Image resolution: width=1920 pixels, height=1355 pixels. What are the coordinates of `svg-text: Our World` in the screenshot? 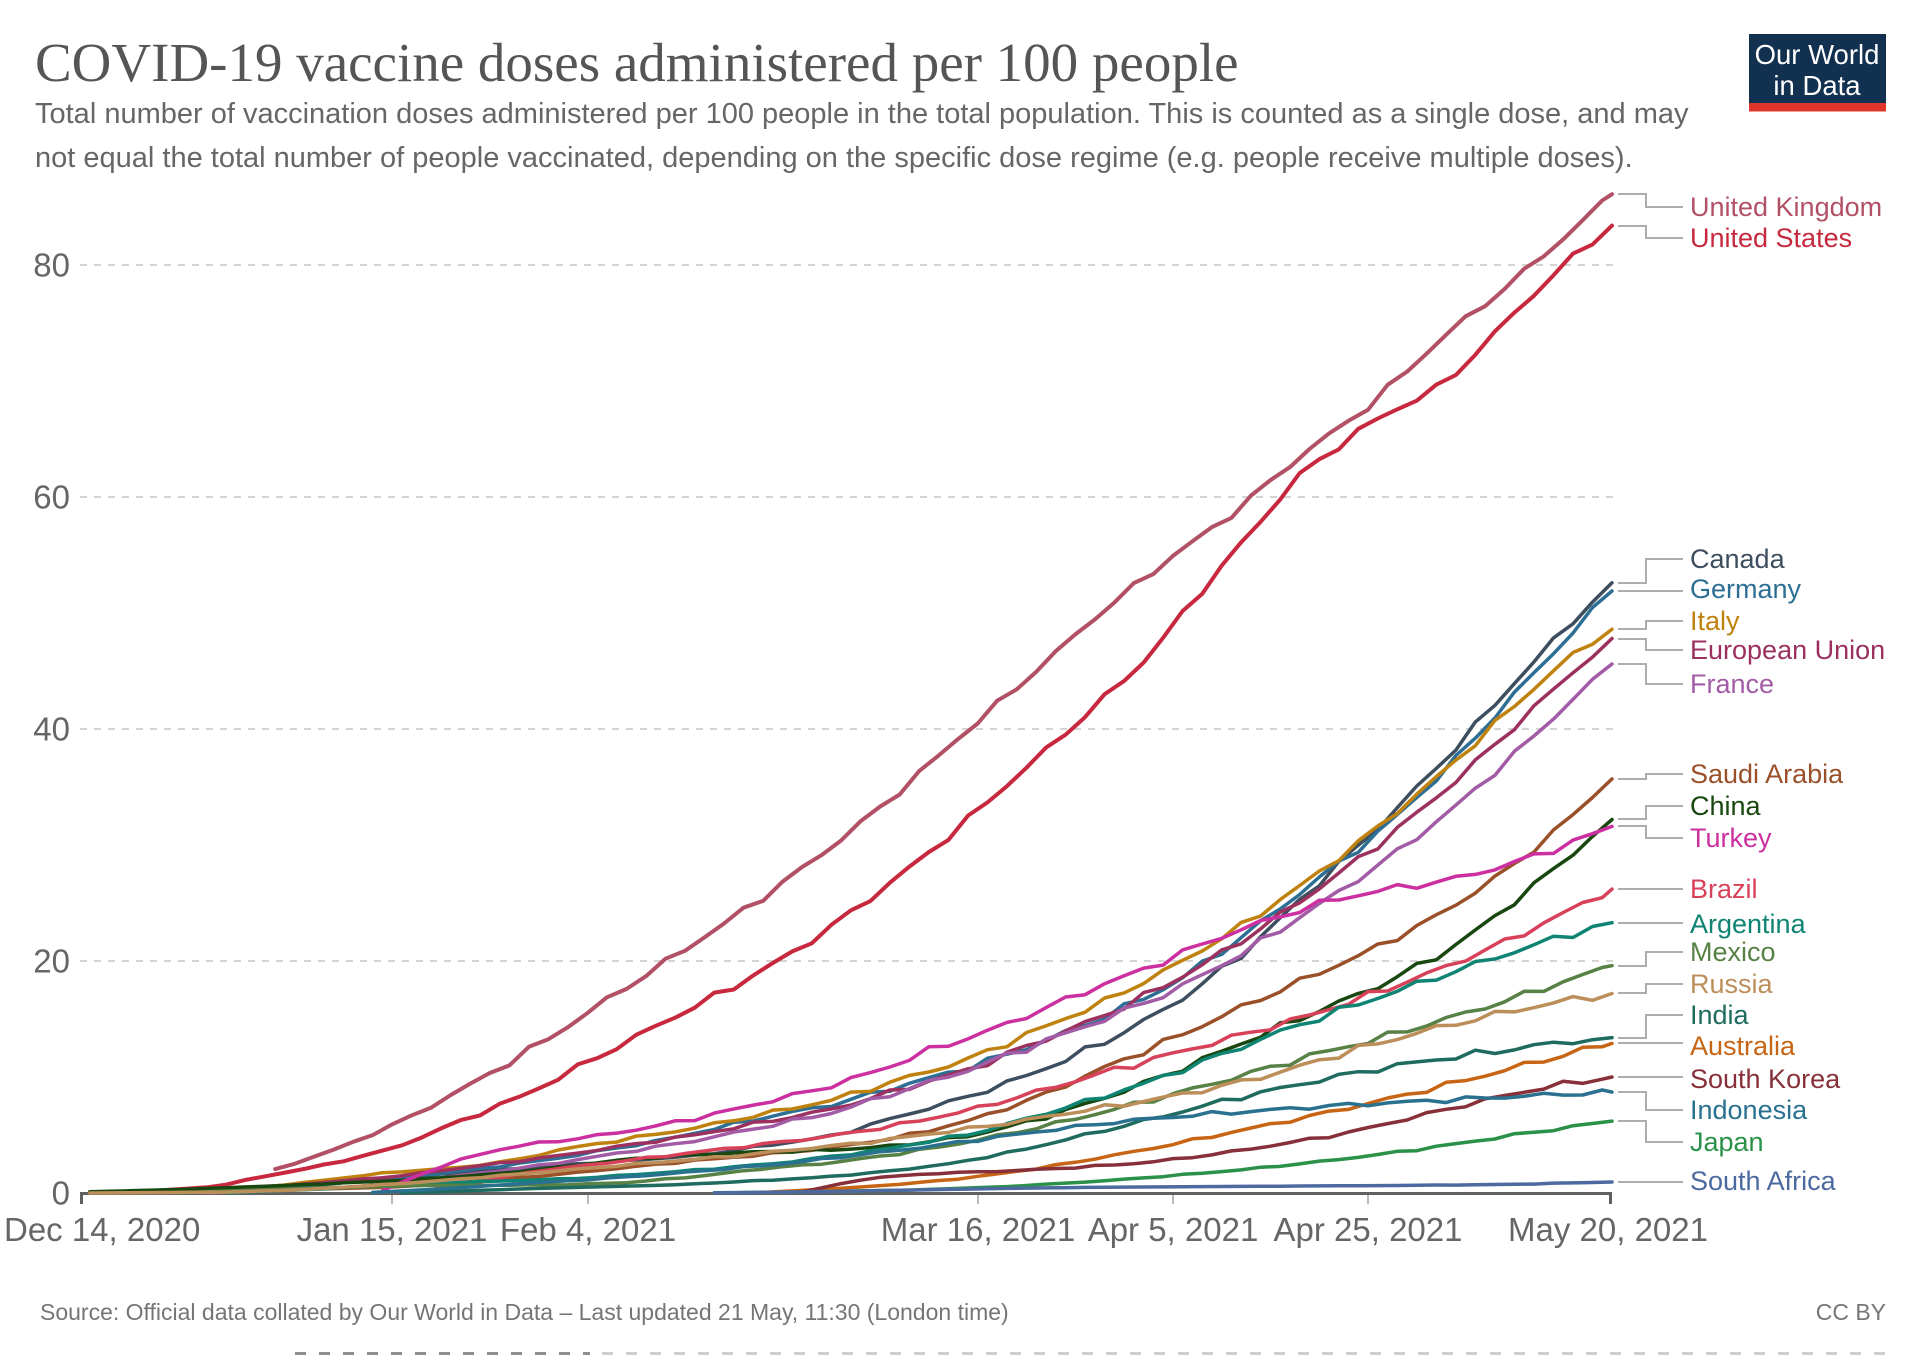 It's located at (1817, 54).